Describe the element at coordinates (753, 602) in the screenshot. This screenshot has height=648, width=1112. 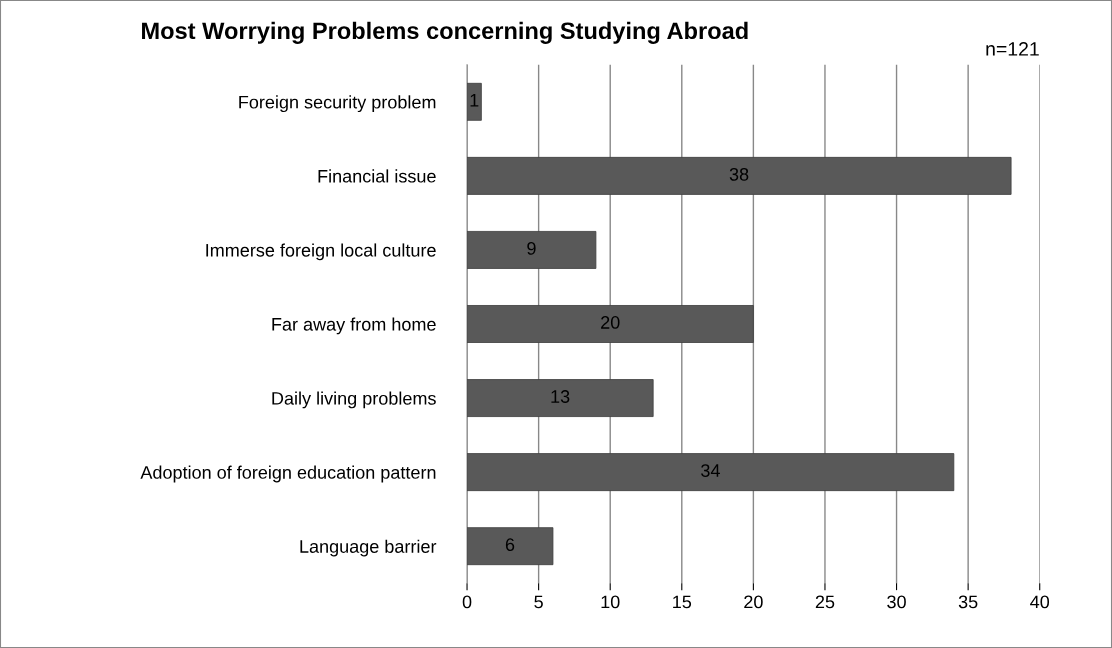
I see `x-tick-label: 20` at that location.